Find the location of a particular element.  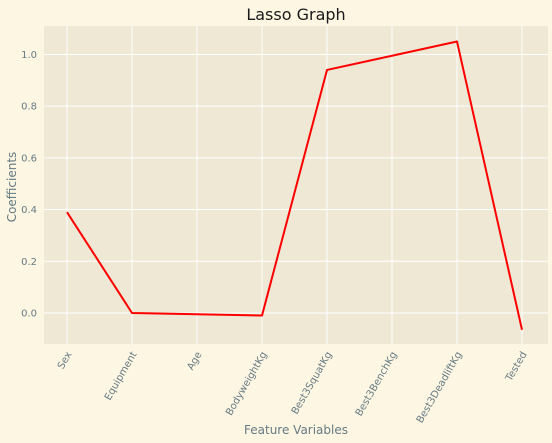

y-axis-title: Coefficients is located at coordinates (12, 187).